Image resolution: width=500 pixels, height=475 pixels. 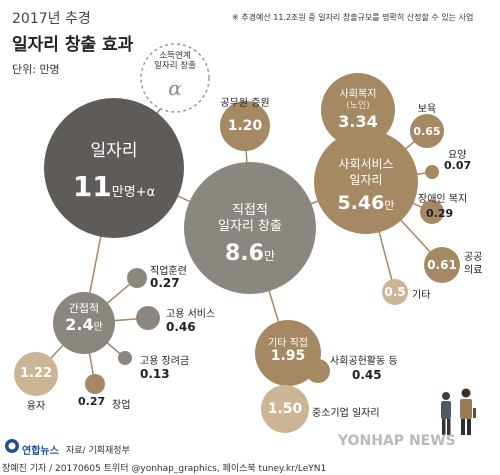 I want to click on nursing-label: 요양, so click(x=457, y=155).